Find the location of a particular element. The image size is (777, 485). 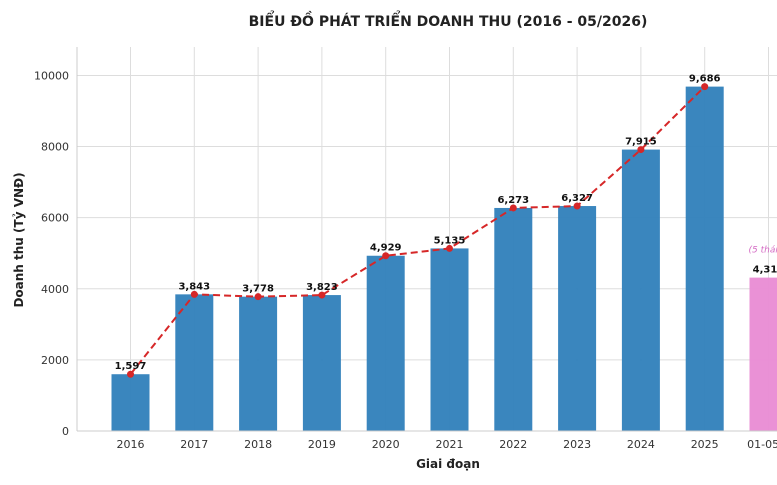

bar-value-label: 7,915 is located at coordinates (641, 142).